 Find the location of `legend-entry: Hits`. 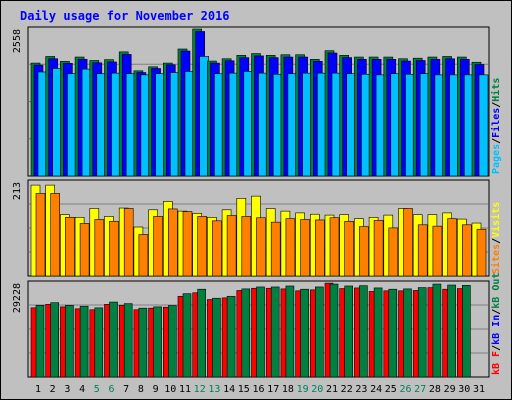

legend-entry: Hits is located at coordinates (496, 90).